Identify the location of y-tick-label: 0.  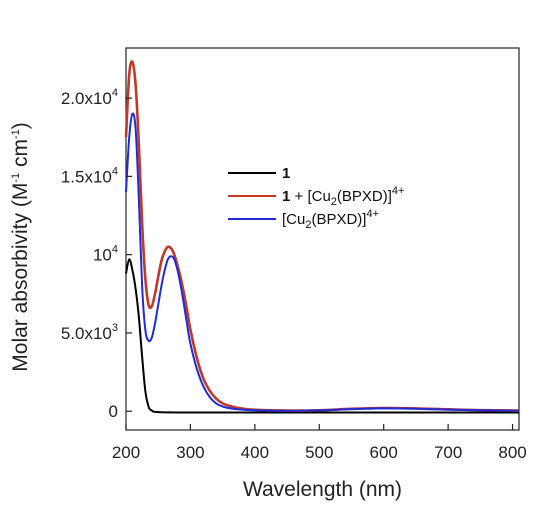
(113, 411).